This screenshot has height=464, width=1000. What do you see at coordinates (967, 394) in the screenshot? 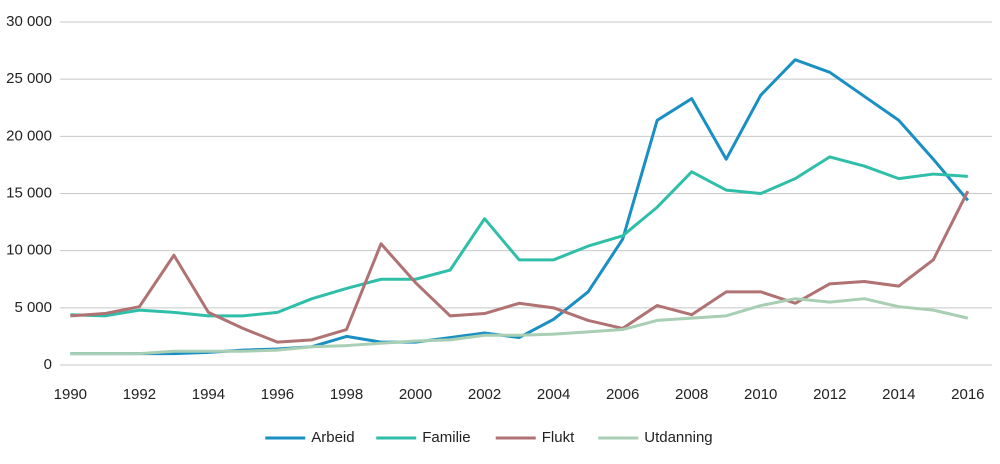
I see `x-tick-label: 2016` at bounding box center [967, 394].